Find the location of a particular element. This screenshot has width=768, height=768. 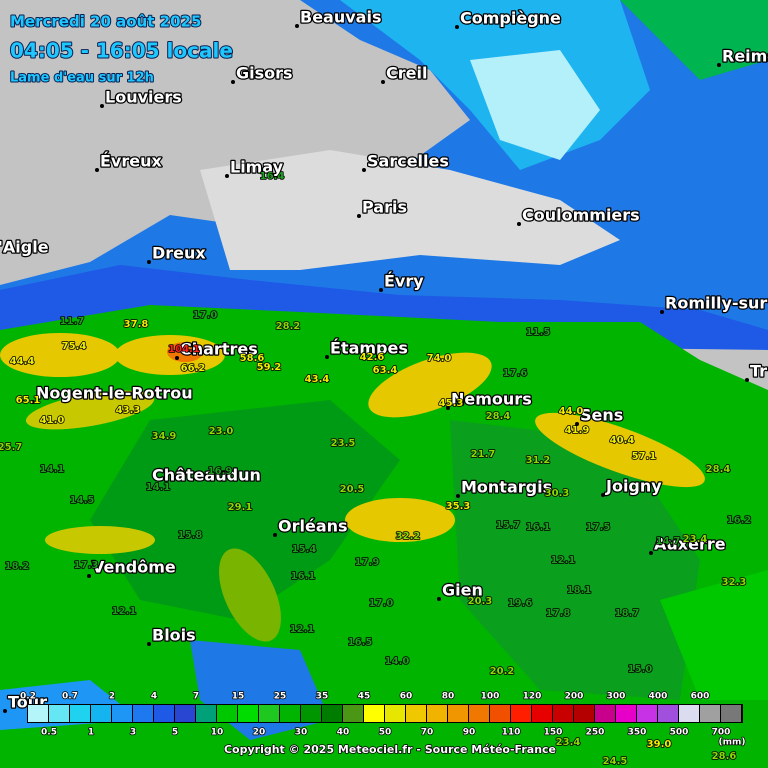

legend-label: 15 is located at coordinates (238, 697).